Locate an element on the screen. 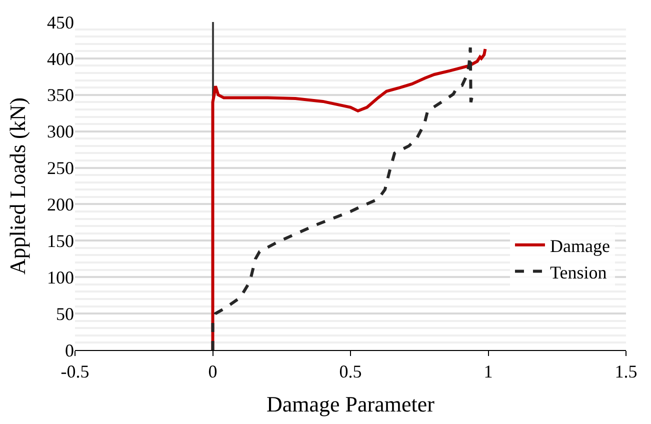 This screenshot has width=651, height=424. x-tick-label: 0 is located at coordinates (213, 372).